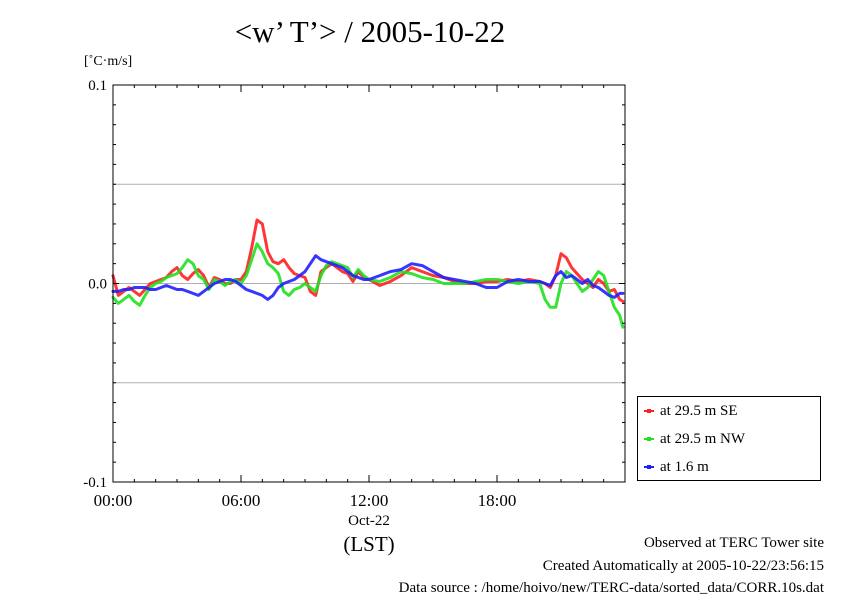 The width and height of the screenshot is (842, 597). I want to click on chart-title: <w’ T’> / 2005-10-22, so click(370, 31).